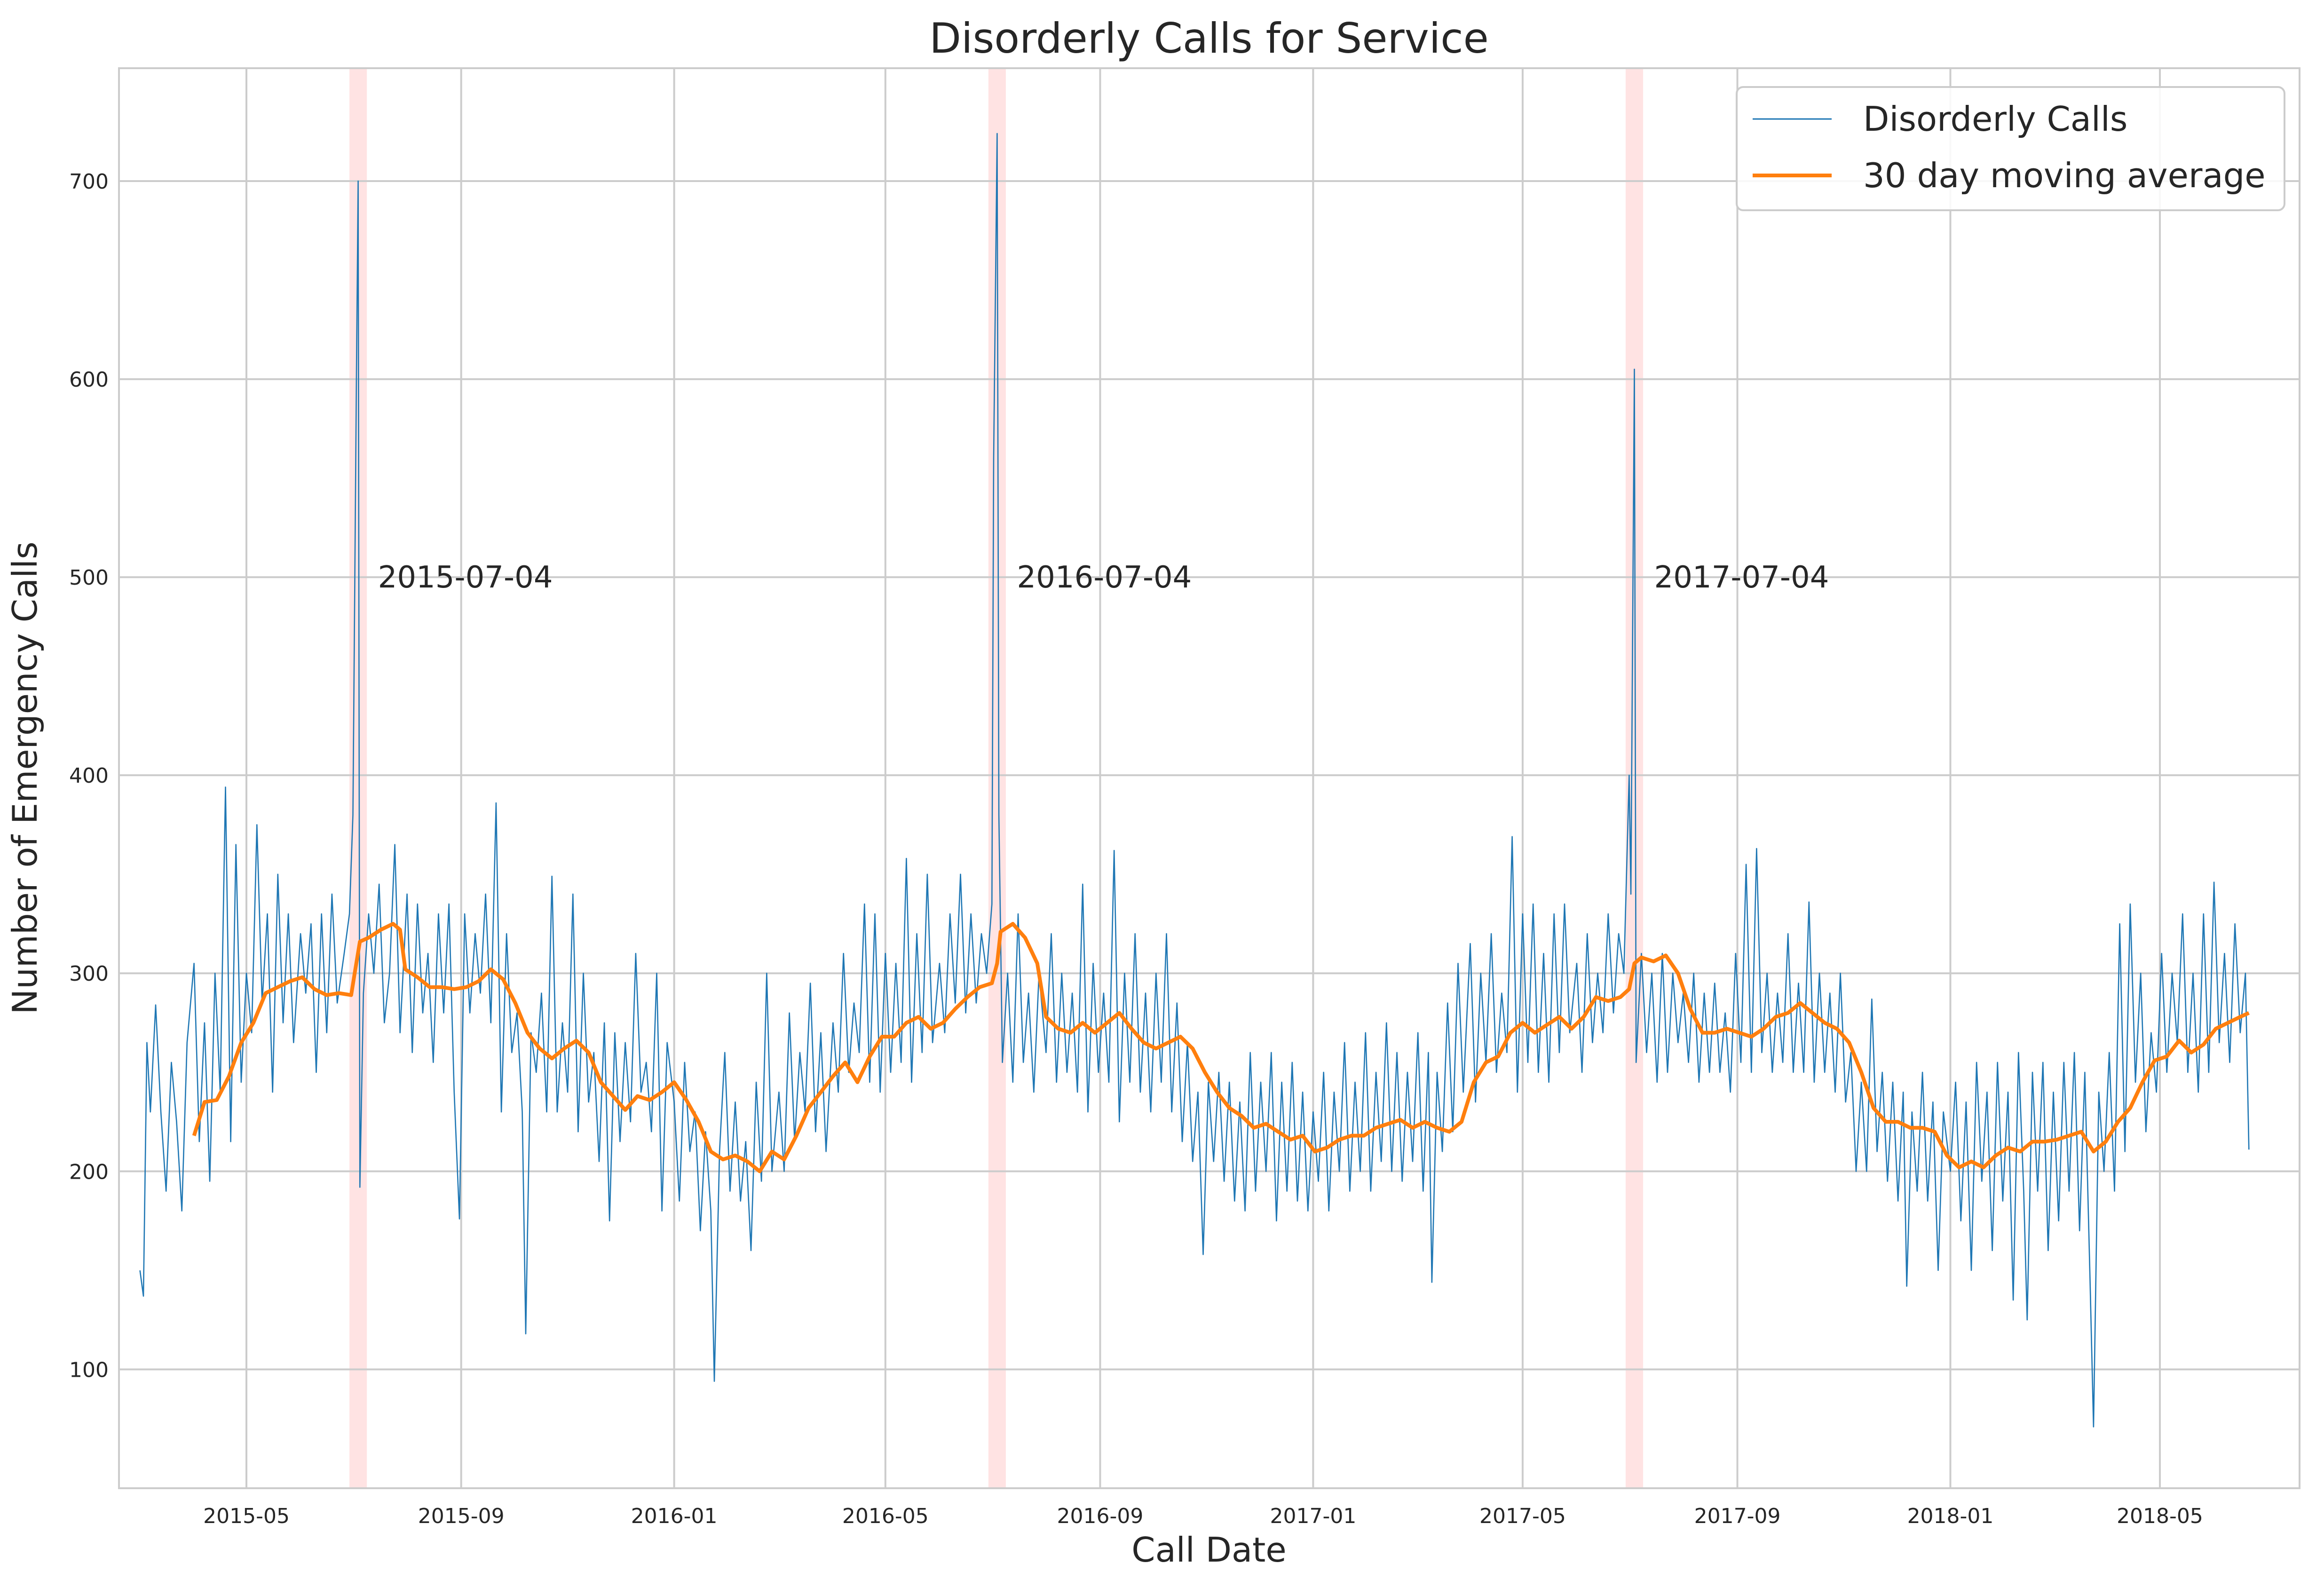  Describe the element at coordinates (246, 1516) in the screenshot. I see `x-tick-label-2015-05: 2015-05` at that location.